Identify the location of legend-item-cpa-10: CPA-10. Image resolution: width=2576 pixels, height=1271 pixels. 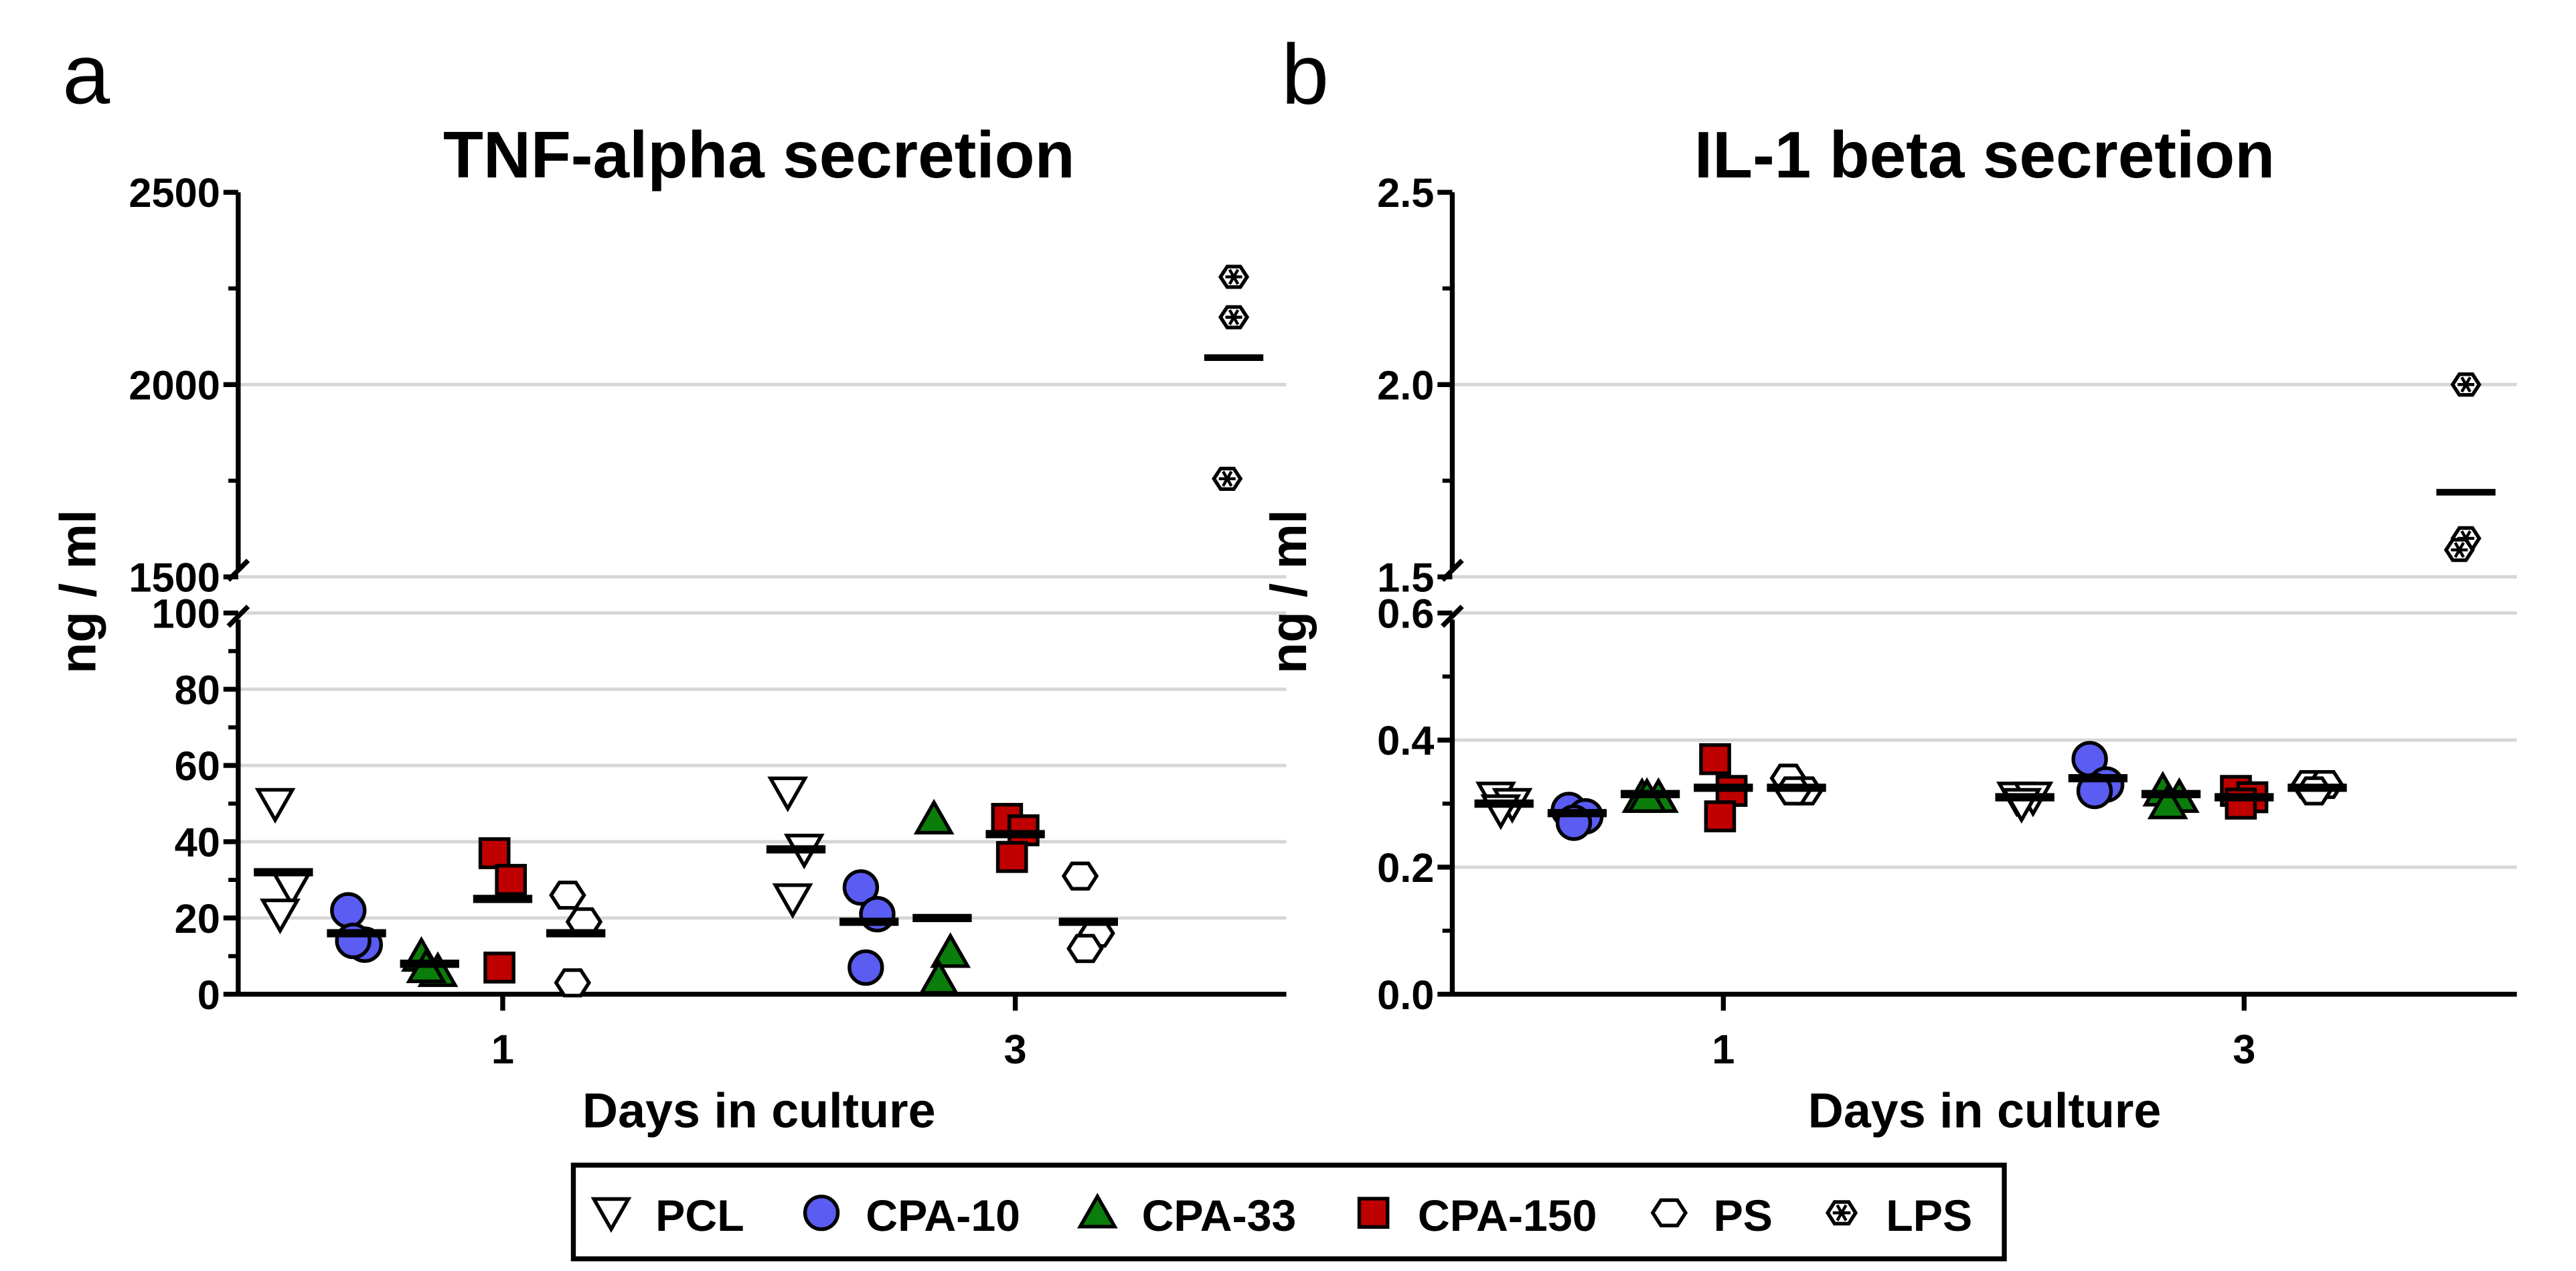
(912, 1216).